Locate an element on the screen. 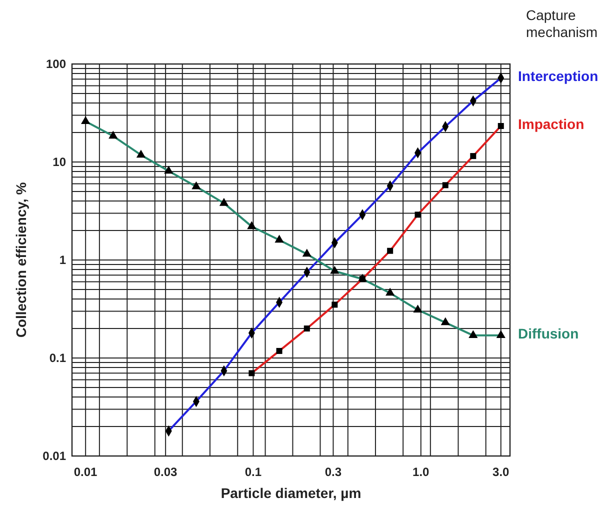 This screenshot has height=506, width=614. x-tick-label: 1.0 is located at coordinates (421, 472).